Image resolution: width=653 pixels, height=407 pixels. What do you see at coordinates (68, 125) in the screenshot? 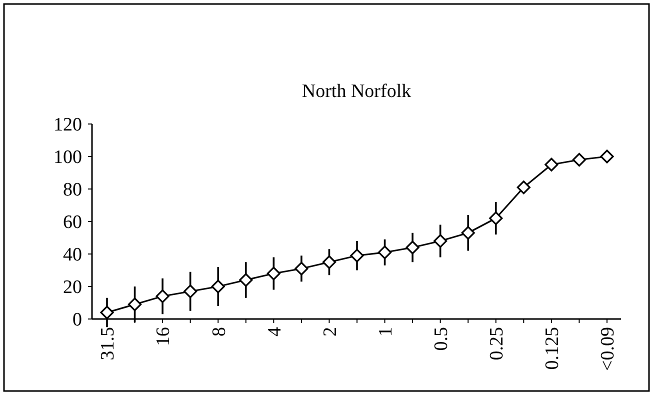
I see `y-tick-label: 120` at bounding box center [68, 125].